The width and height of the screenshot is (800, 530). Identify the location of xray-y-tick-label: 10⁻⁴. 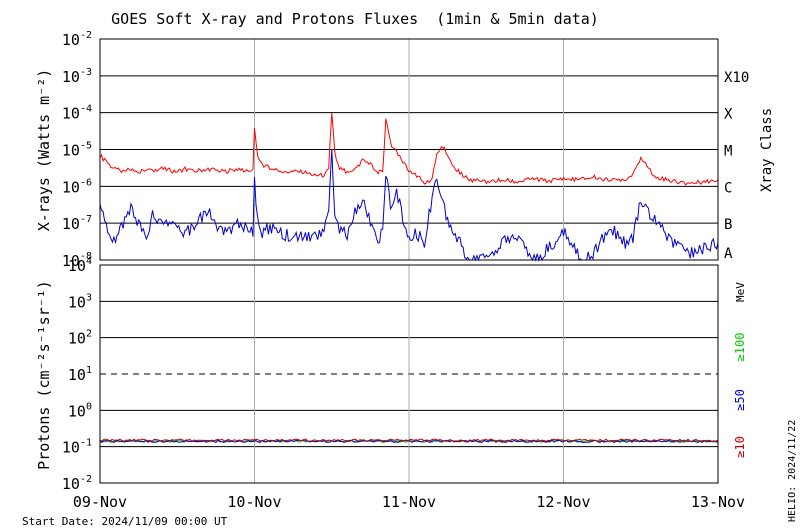
(77, 113).